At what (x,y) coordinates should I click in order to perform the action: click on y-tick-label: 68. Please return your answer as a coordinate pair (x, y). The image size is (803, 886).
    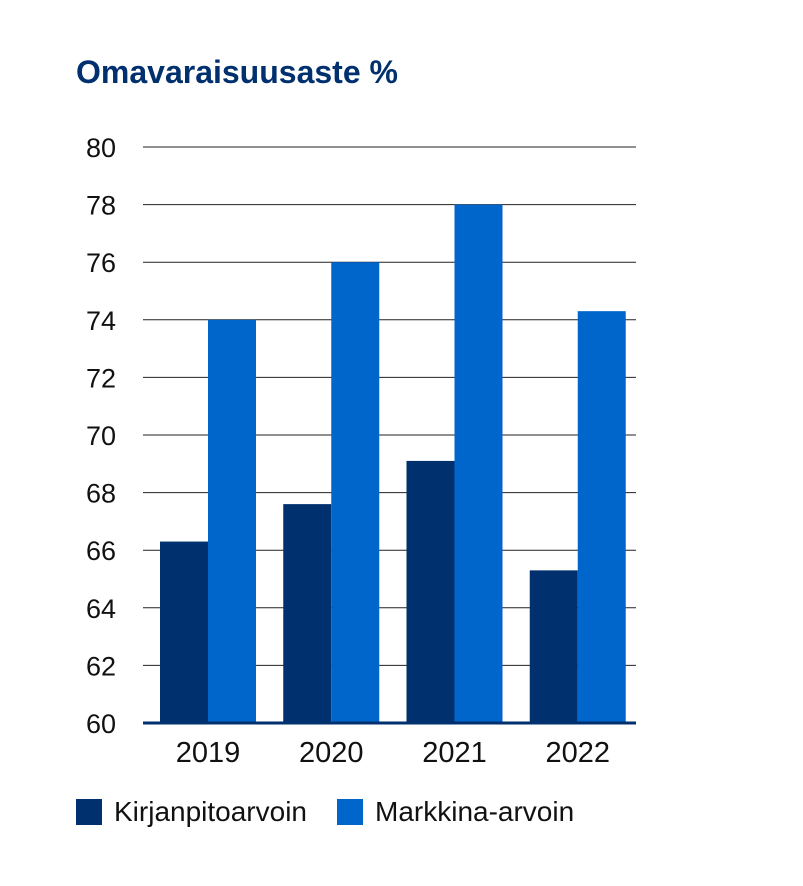
    Looking at the image, I should click on (101, 494).